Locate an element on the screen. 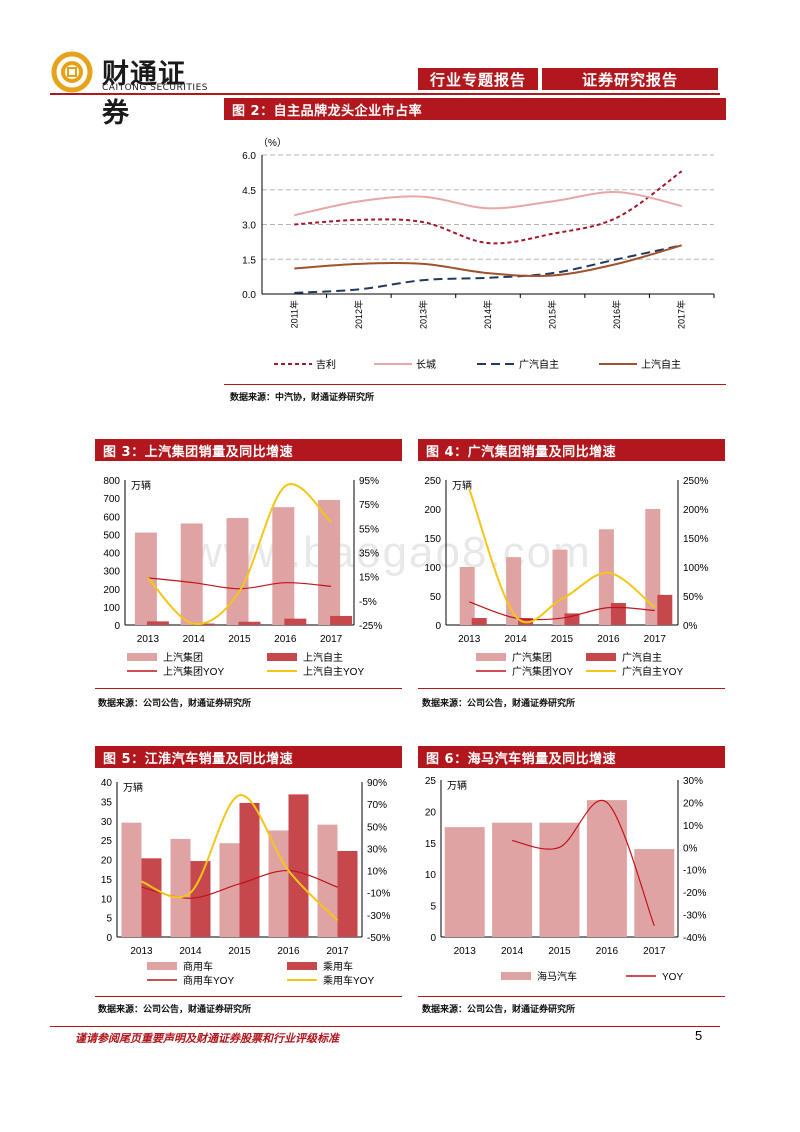  fig4-y2-tick: 50% is located at coordinates (693, 597).